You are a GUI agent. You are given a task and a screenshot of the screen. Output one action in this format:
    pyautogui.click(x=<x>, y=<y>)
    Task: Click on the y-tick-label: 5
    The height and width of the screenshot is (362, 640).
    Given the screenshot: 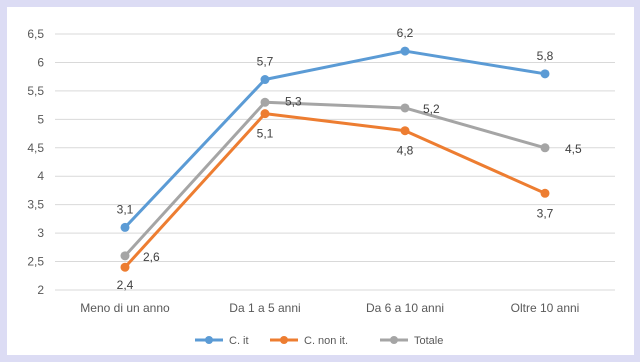 What is the action you would take?
    pyautogui.click(x=40, y=119)
    